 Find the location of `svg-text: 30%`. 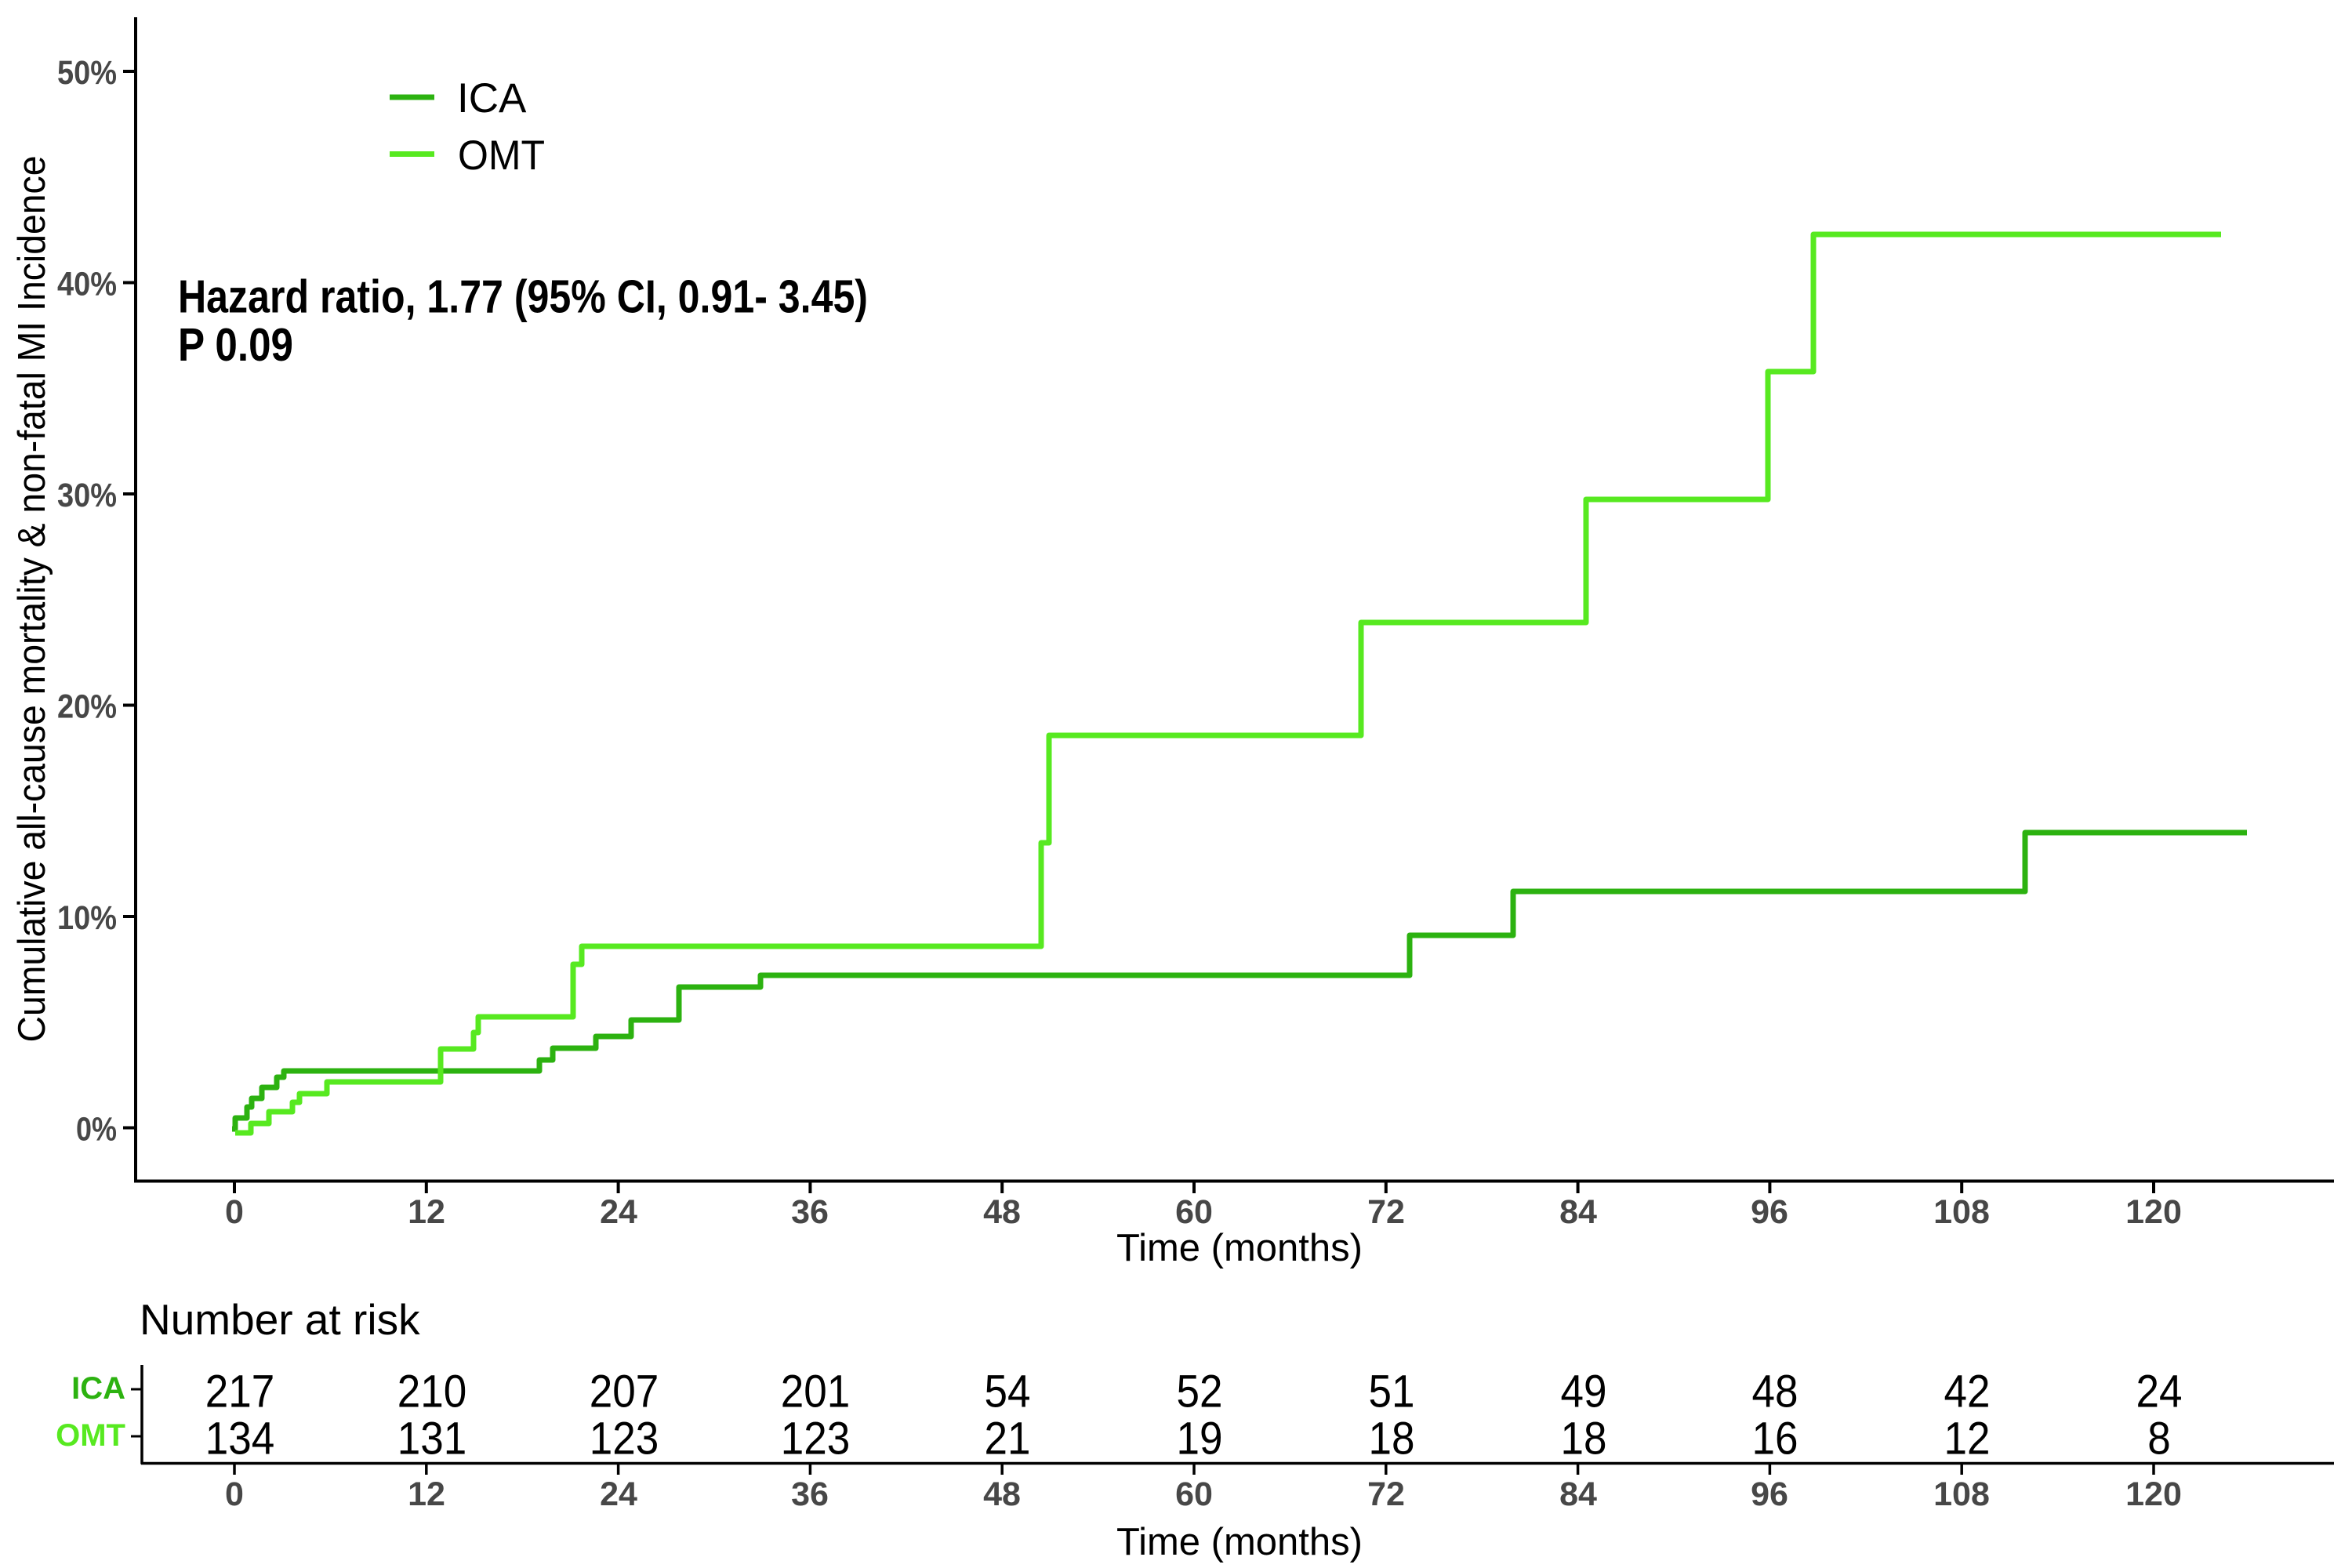

svg-text: 30% is located at coordinates (87, 495).